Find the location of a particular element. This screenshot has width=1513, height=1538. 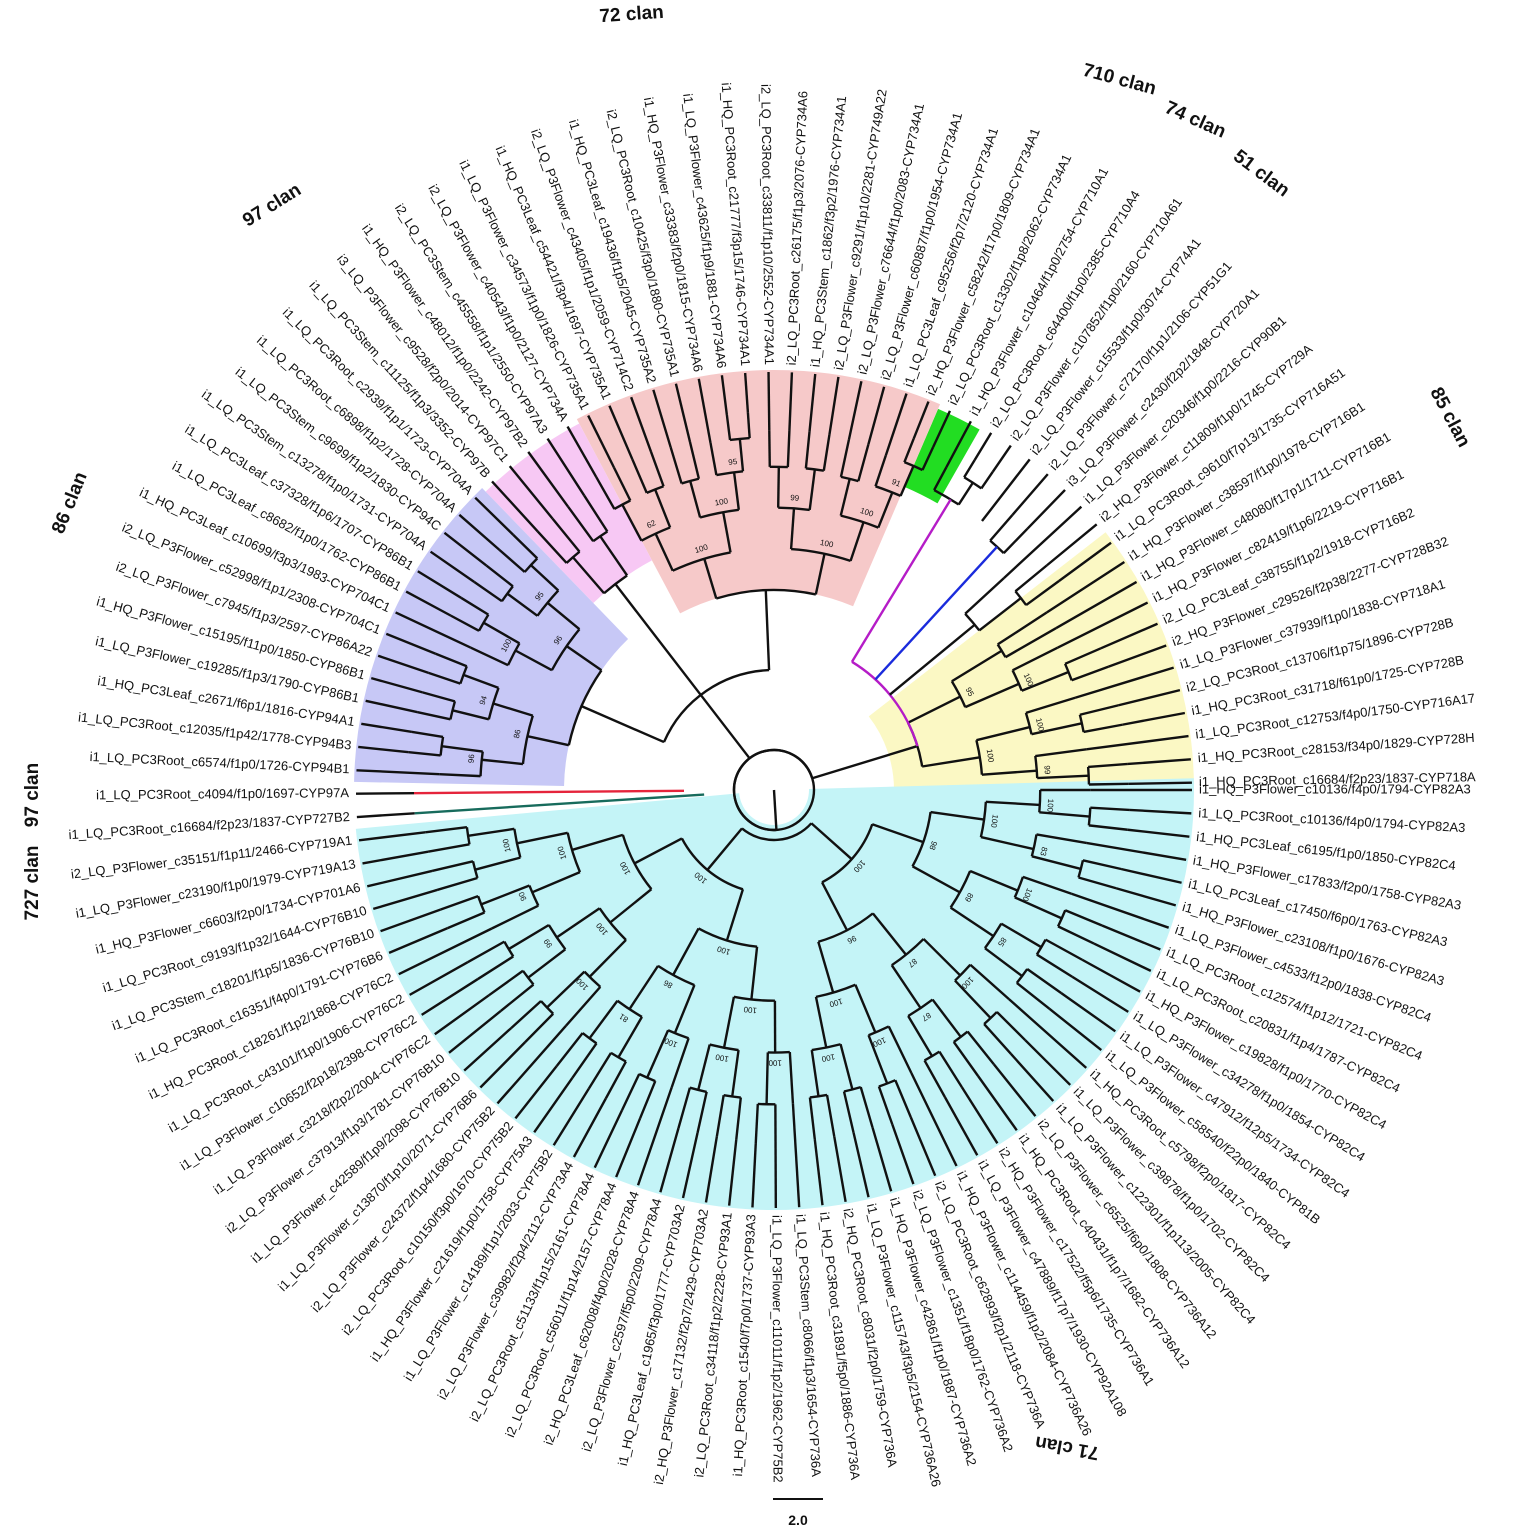

clade-86-highlight is located at coordinates (491, 636).